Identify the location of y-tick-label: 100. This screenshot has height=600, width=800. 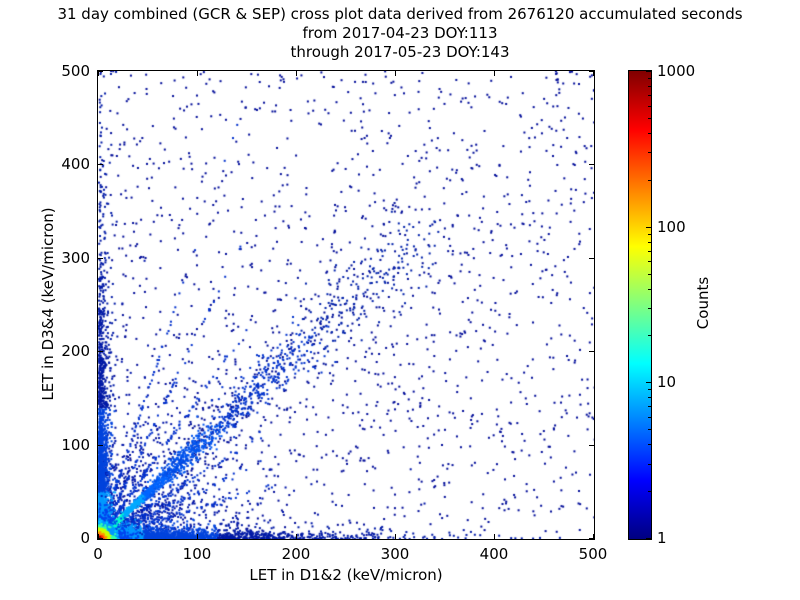
(75, 444).